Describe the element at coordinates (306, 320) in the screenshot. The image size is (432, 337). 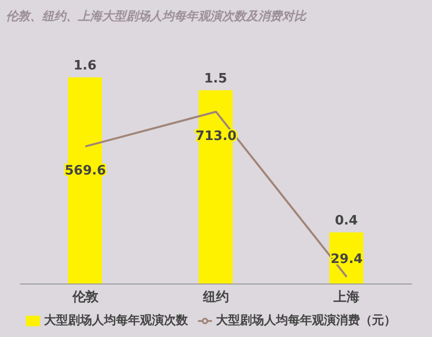
I see `legend-label: 大型剧场人均每年观演消费（元）` at that location.